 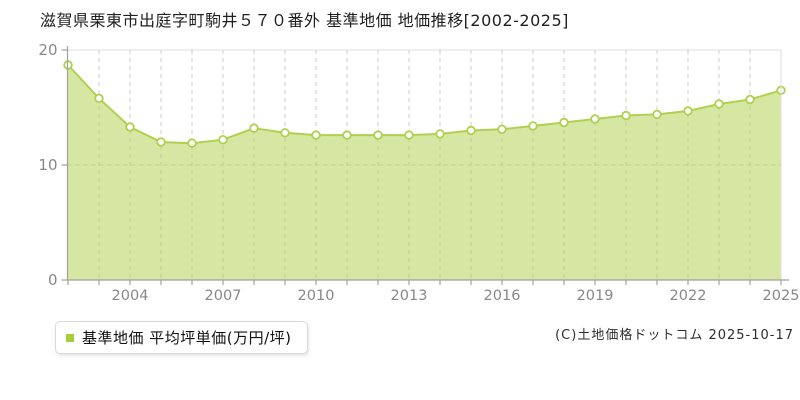 What do you see at coordinates (595, 296) in the screenshot?
I see `svg-text: 2019` at bounding box center [595, 296].